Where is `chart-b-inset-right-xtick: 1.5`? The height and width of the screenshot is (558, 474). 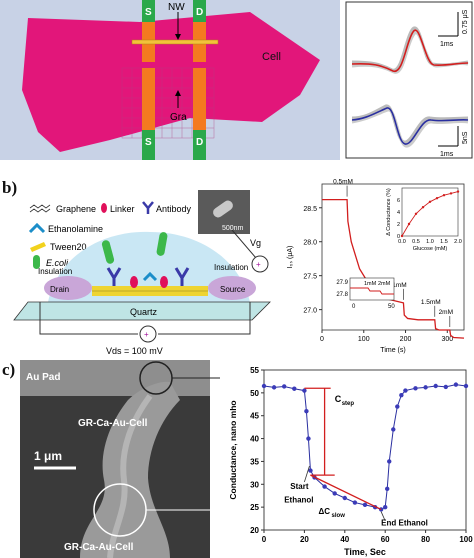
chart-b-inset-right-xtick: 1.5 is located at coordinates (444, 242).